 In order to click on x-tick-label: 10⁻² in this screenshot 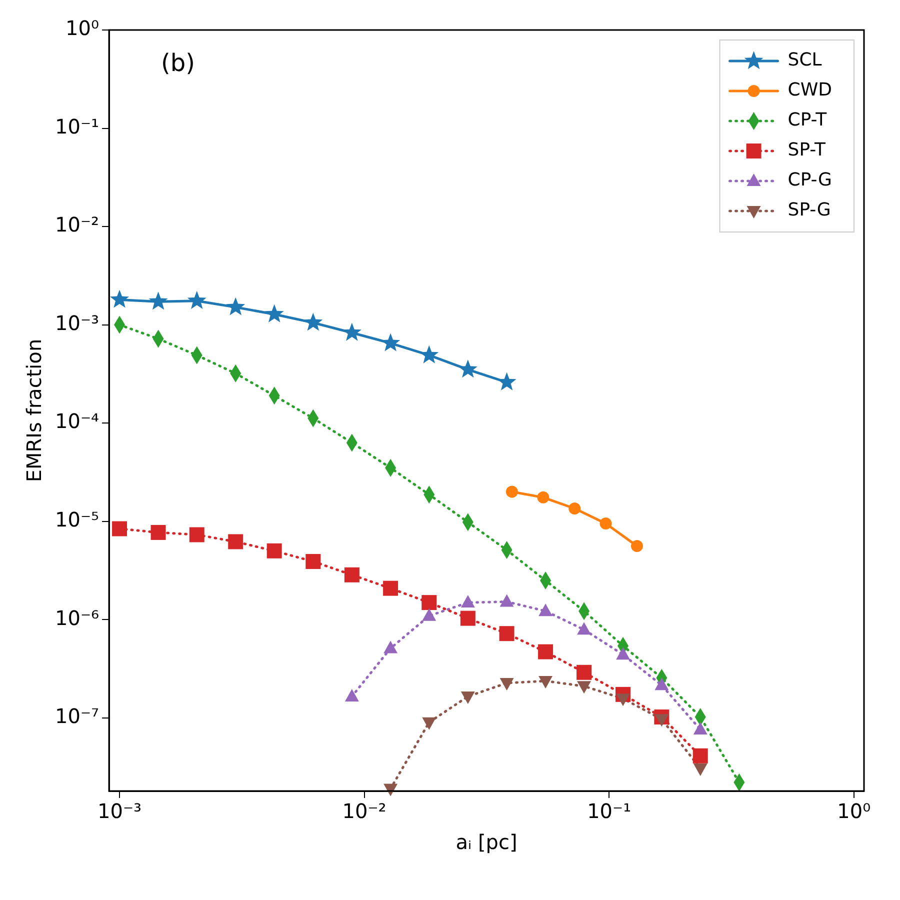, I will do `click(364, 811)`.